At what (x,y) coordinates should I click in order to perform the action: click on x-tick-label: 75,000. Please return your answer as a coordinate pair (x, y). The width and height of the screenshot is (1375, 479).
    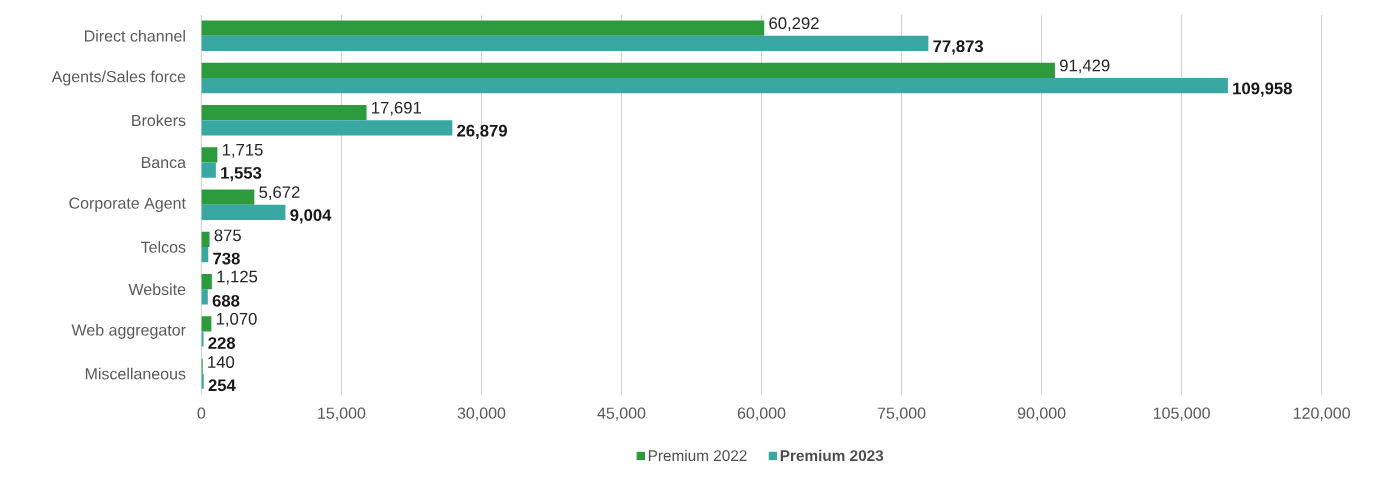
    Looking at the image, I should click on (901, 414).